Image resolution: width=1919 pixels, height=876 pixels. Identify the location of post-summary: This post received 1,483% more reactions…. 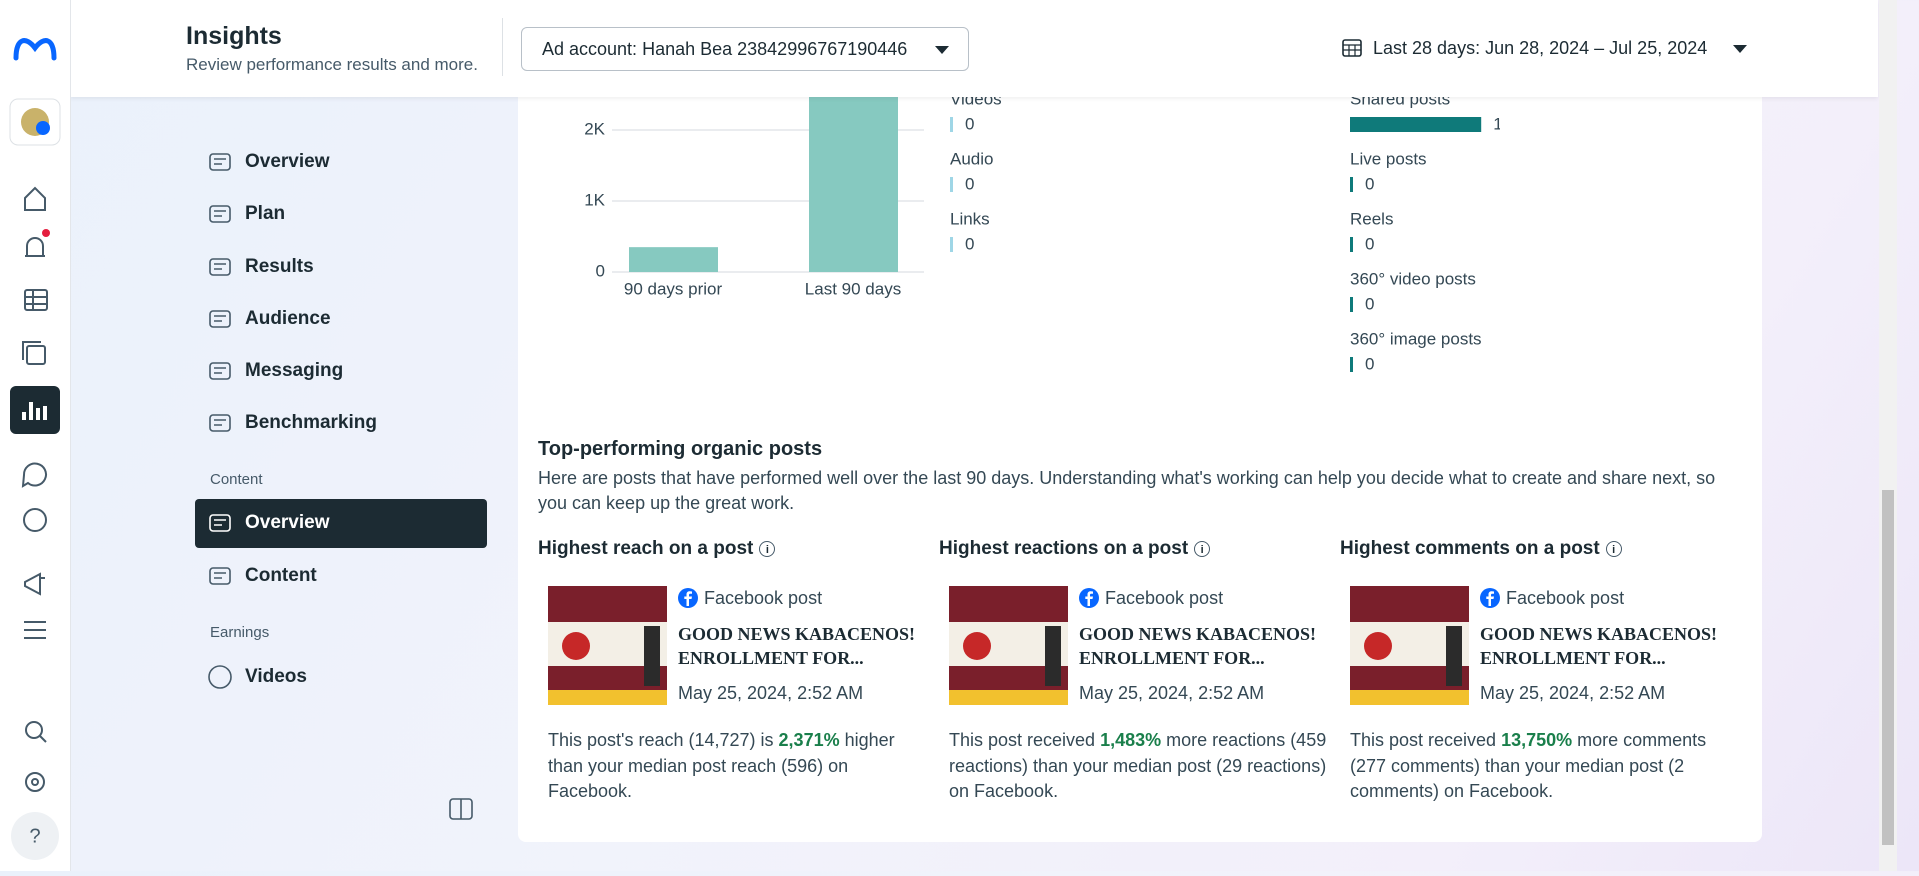
(1141, 766).